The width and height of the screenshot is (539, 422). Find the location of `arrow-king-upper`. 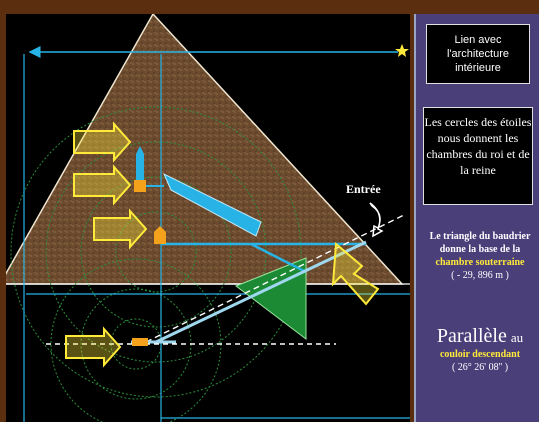

arrow-king-upper is located at coordinates (102, 142).